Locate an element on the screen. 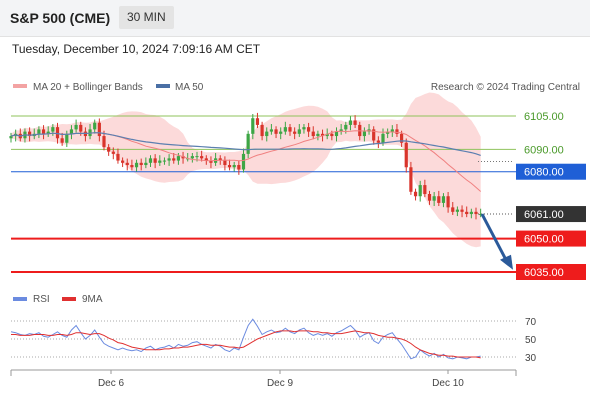  level-label: 6061.00 is located at coordinates (544, 215).